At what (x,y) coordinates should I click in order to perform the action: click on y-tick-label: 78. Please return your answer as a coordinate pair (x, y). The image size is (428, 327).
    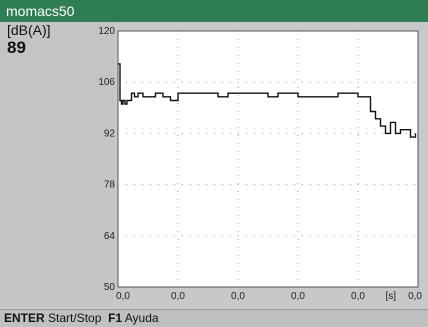
    Looking at the image, I should click on (110, 185).